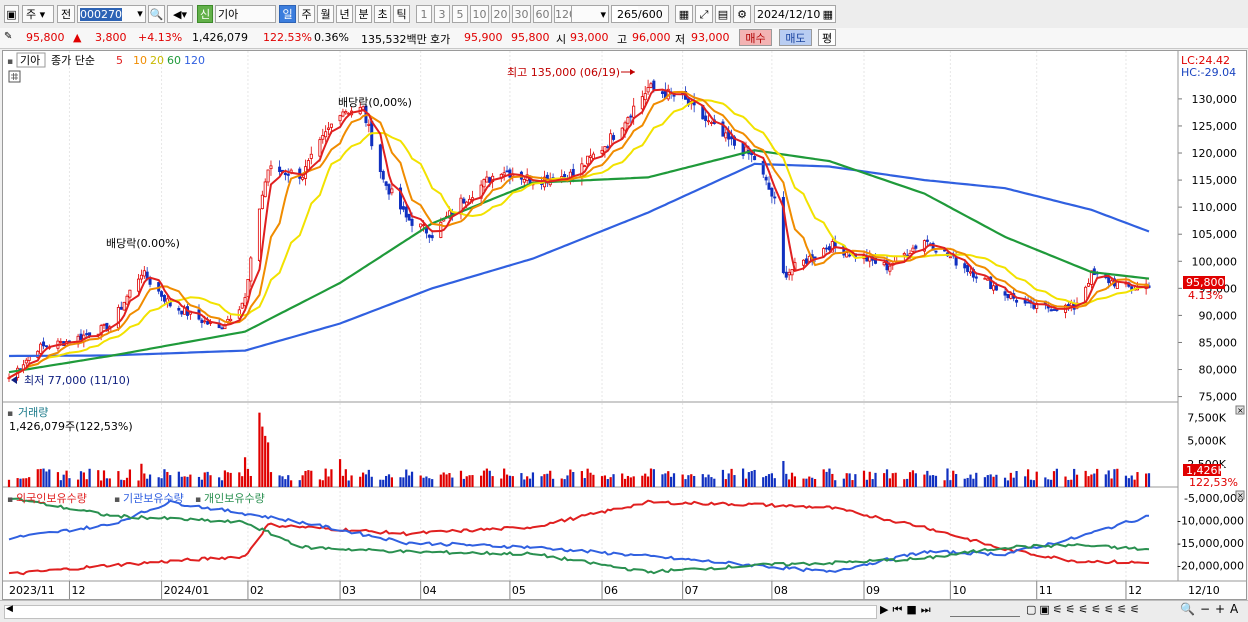  What do you see at coordinates (1215, 99) in the screenshot?
I see `price-tick-label: 130,000` at bounding box center [1215, 99].